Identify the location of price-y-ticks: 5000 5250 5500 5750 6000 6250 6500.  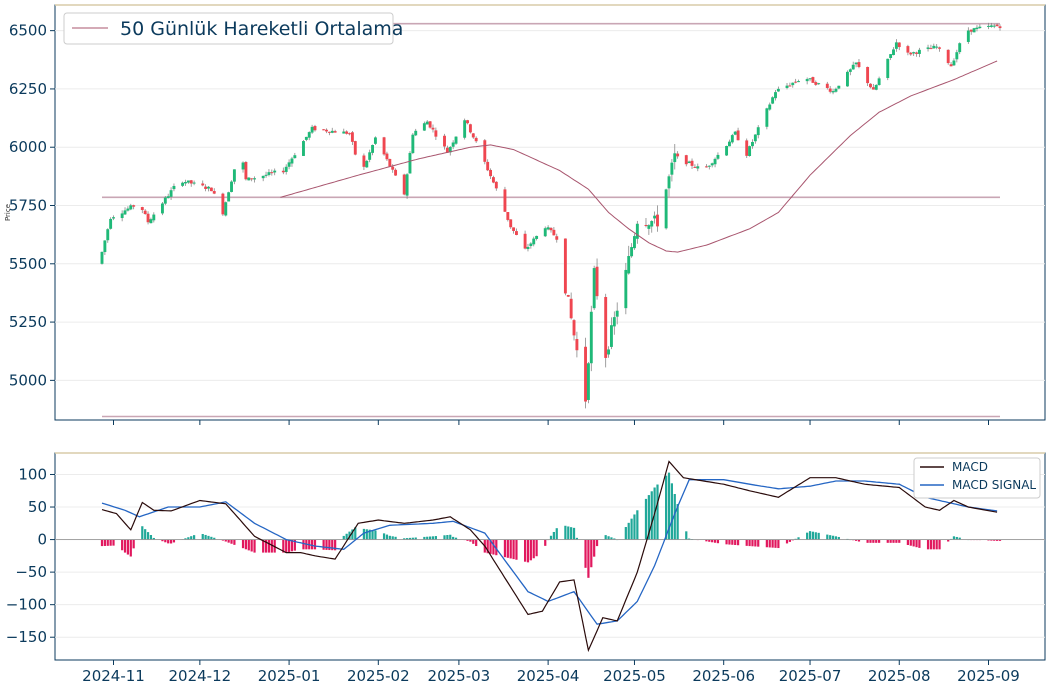
(32, 205).